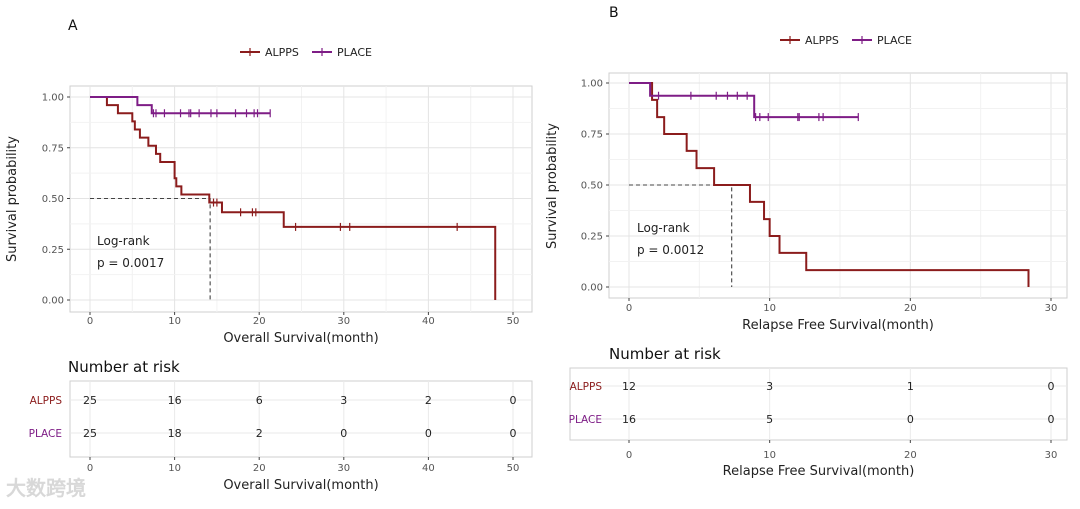 The image size is (1080, 509). What do you see at coordinates (838, 325) in the screenshot?
I see `x-axis-label: Relapse Free Survival(month)` at bounding box center [838, 325].